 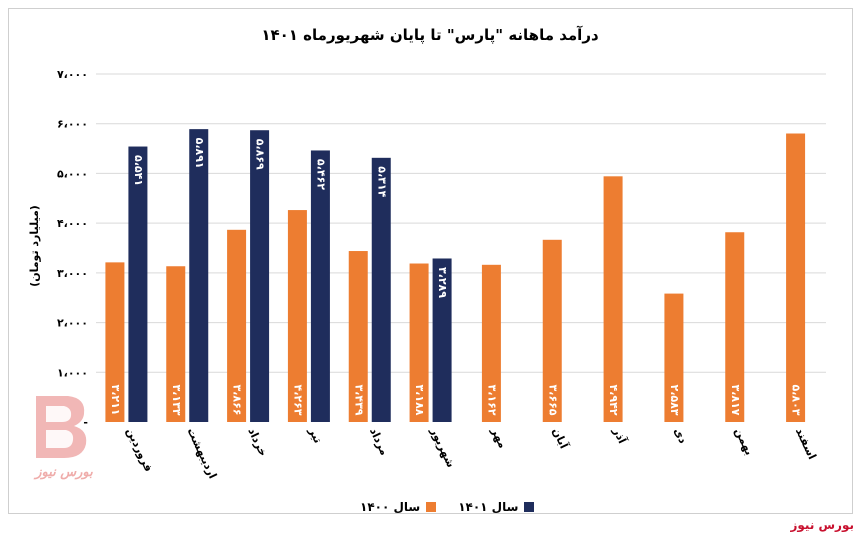 I want to click on x-tick-label: دی, so click(x=680, y=436).